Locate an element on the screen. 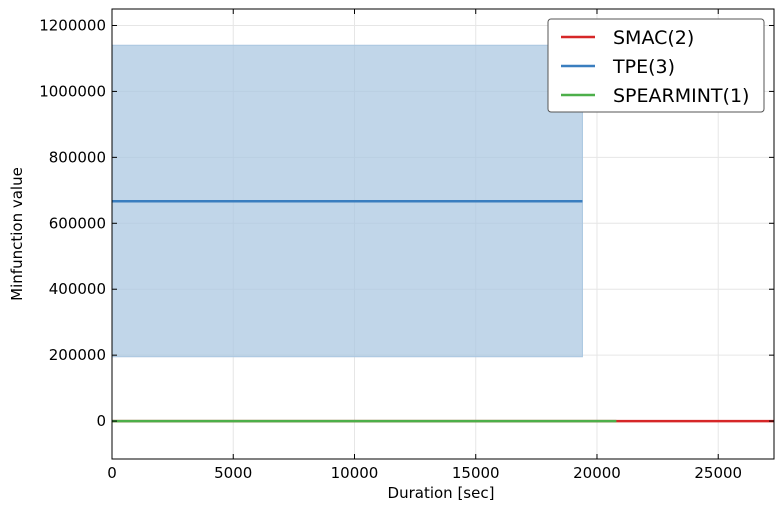 The height and width of the screenshot is (511, 784). y-tick-label: 0 is located at coordinates (101, 421).